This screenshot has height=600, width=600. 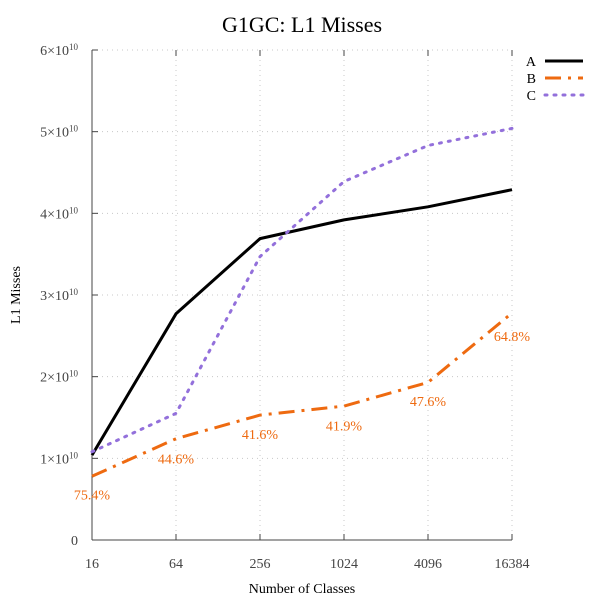 What do you see at coordinates (531, 96) in the screenshot?
I see `legend-label-c: C` at bounding box center [531, 96].